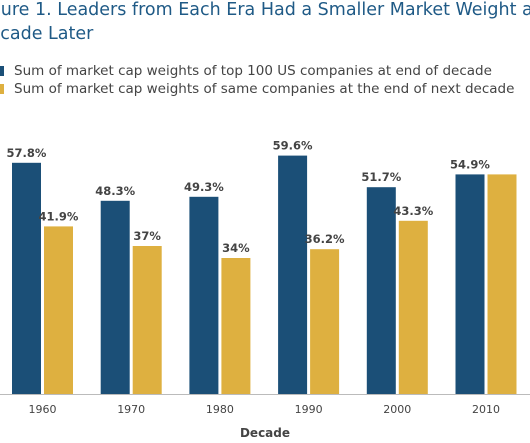 The image size is (530, 443). What do you see at coordinates (43, 409) in the screenshot?
I see `x-tick-label-1960: 1960` at bounding box center [43, 409].